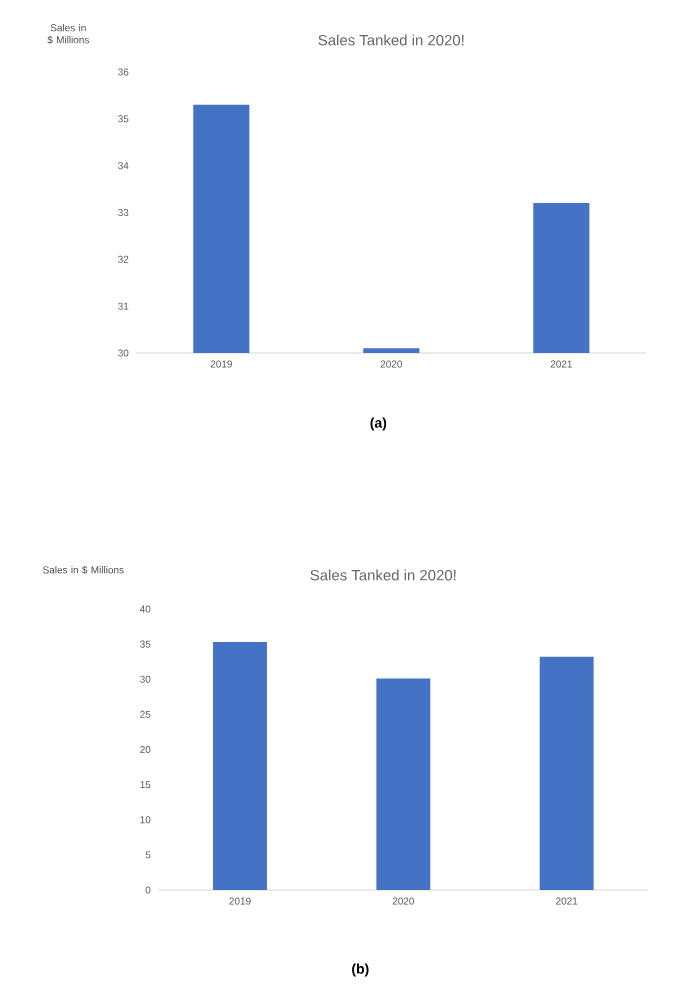 This screenshot has width=686, height=1002. I want to click on y-tick-label: 40, so click(145, 609).